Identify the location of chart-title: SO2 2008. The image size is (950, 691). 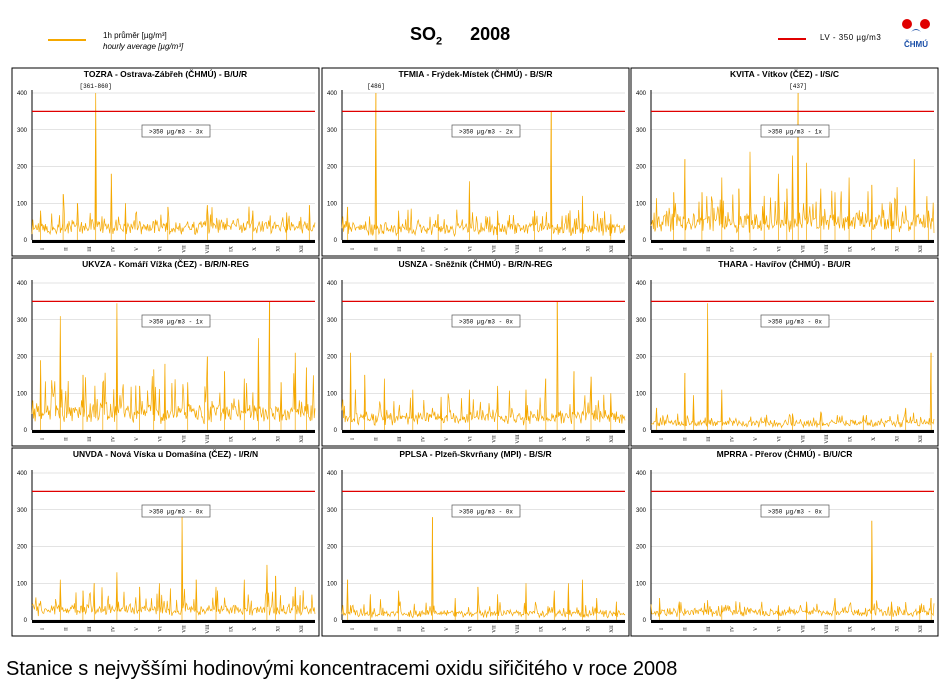
(460, 36).